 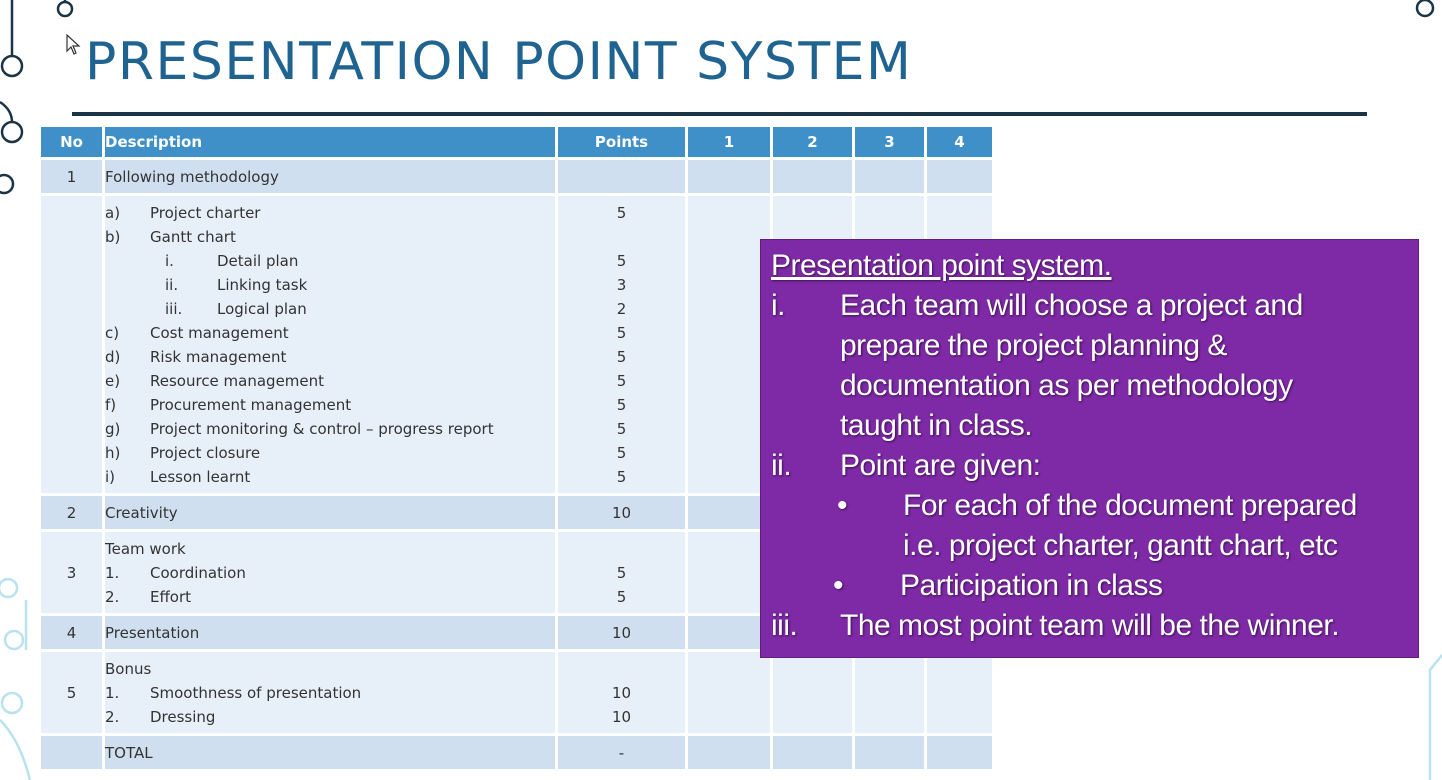 I want to click on item-points: 2, so click(x=621, y=308).